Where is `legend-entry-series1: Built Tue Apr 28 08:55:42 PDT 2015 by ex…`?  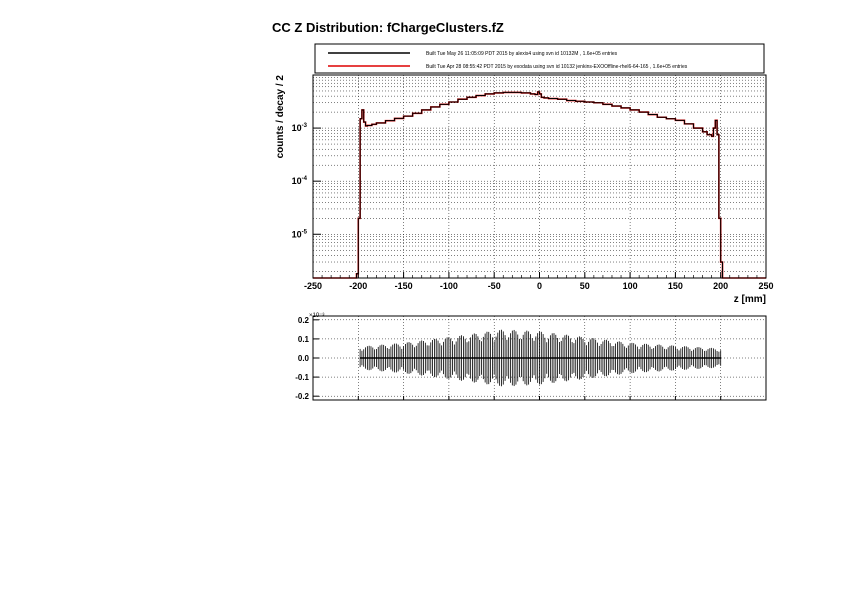 legend-entry-series1: Built Tue Apr 28 08:55:42 PDT 2015 by ex… is located at coordinates (557, 67).